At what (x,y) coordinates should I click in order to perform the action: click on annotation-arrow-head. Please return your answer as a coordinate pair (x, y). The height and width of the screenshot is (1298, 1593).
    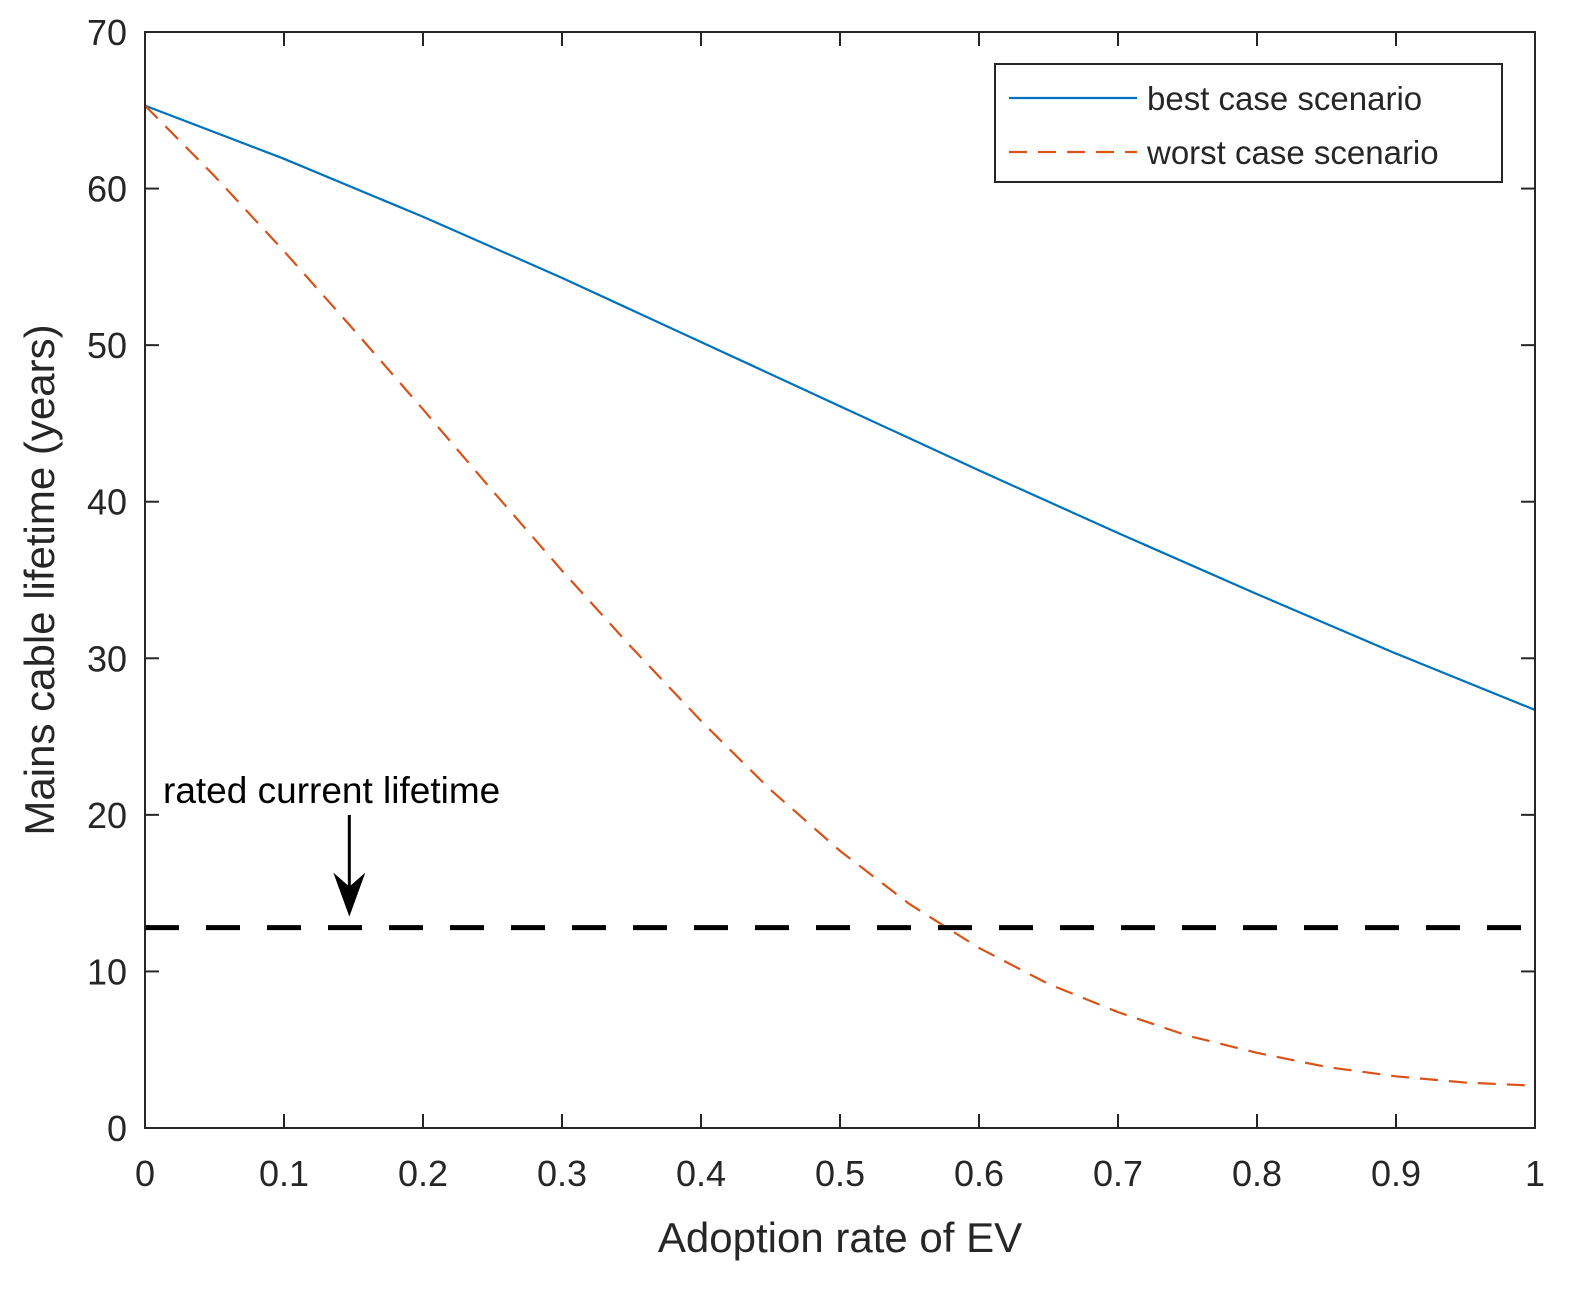
    Looking at the image, I should click on (349, 894).